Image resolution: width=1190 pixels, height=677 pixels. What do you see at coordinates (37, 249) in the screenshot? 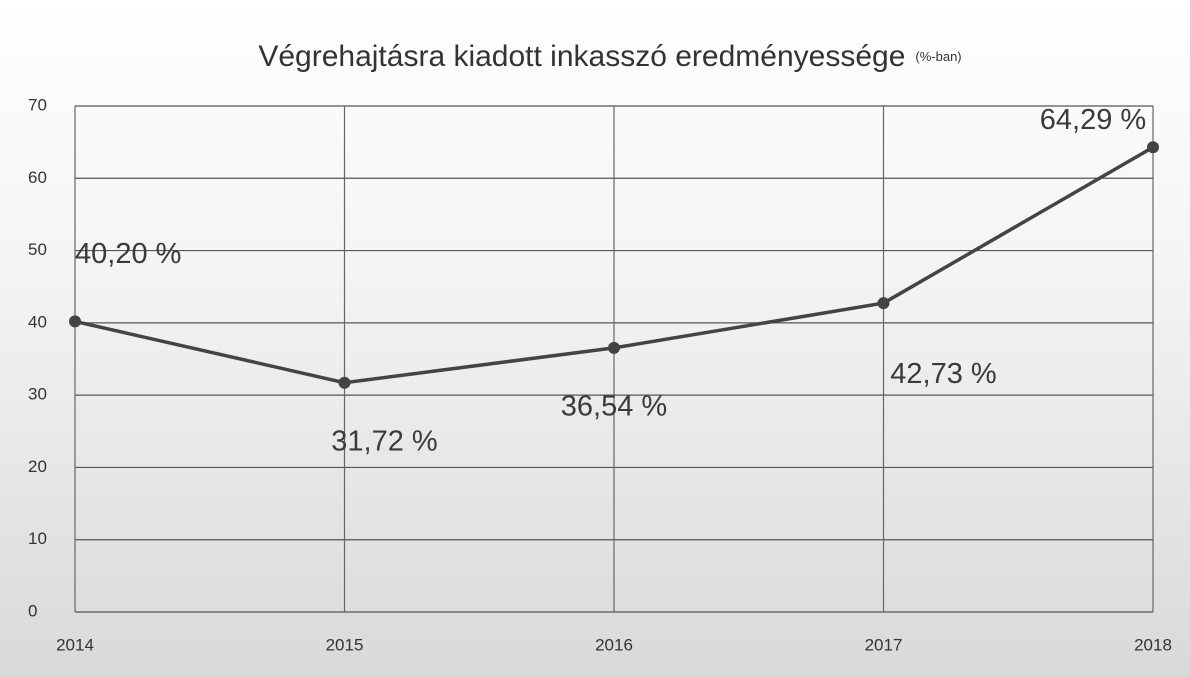
I see `y-tick-label: 50` at bounding box center [37, 249].